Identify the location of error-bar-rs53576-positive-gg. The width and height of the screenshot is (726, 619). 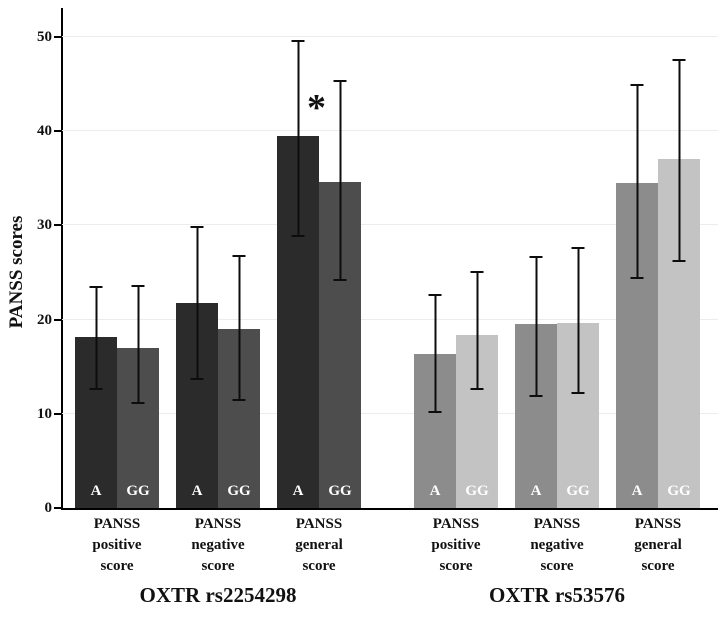
(477, 330).